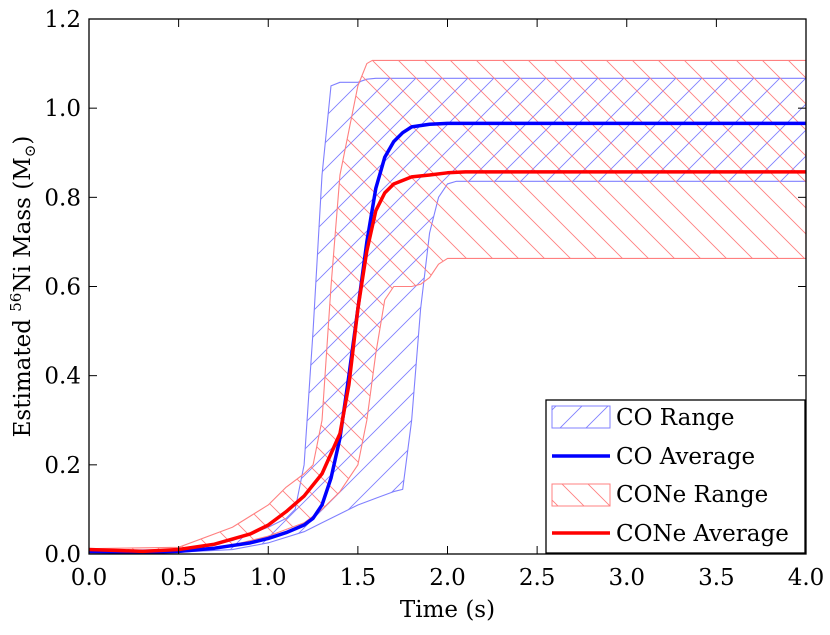 Image resolution: width=830 pixels, height=635 pixels. What do you see at coordinates (581, 495) in the screenshot?
I see `legend-swatch-cone-range` at bounding box center [581, 495].